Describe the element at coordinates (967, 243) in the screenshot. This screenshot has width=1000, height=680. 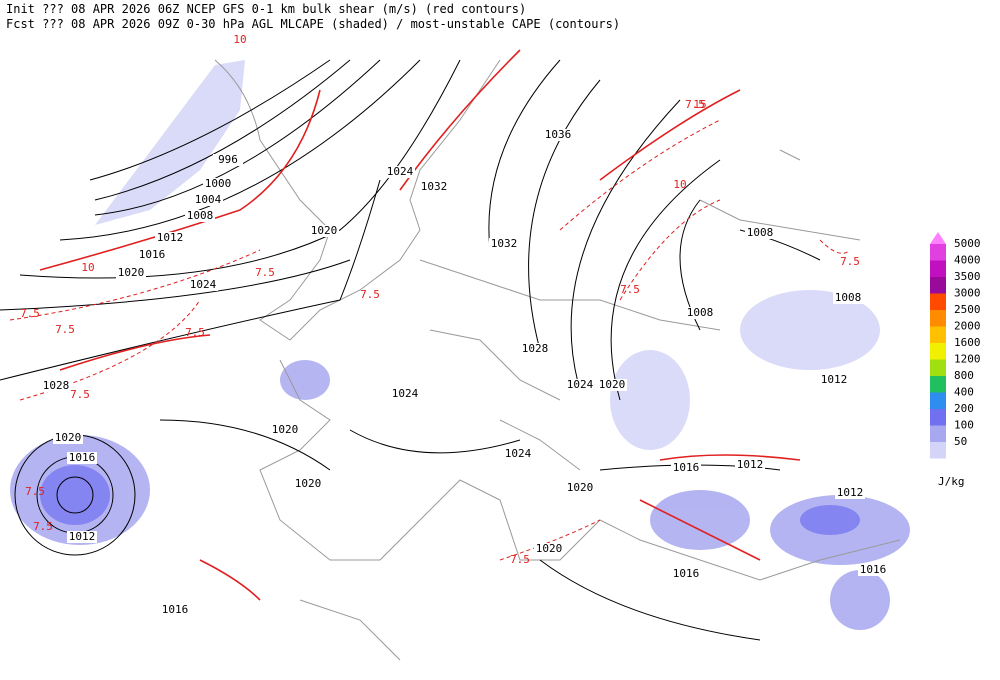
I see `colorbar-label: 5000` at that location.